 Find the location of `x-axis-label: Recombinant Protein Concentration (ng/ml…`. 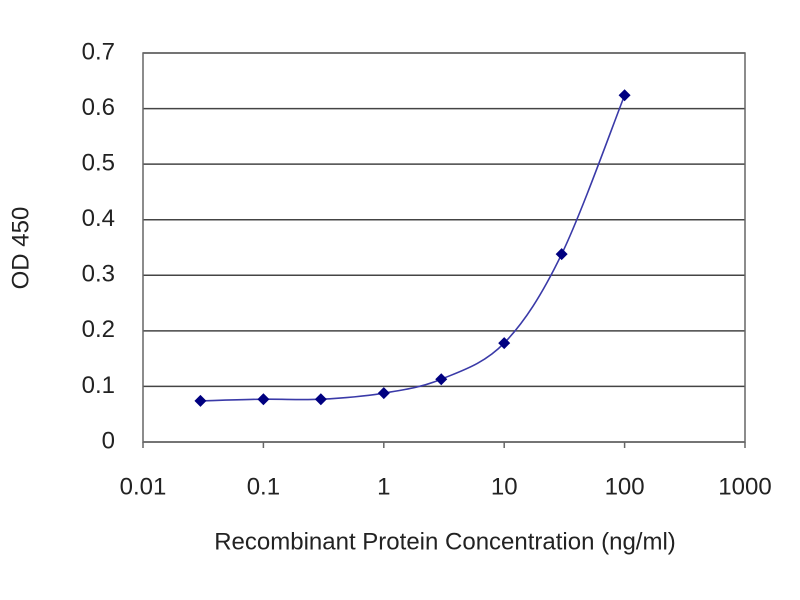

x-axis-label: Recombinant Protein Concentration (ng/ml… is located at coordinates (445, 541).